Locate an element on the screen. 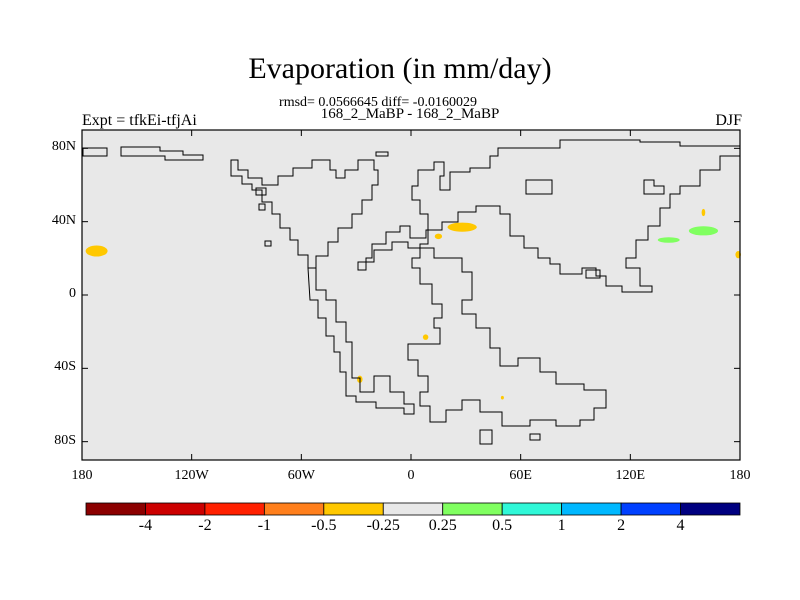 The height and width of the screenshot is (600, 800). coastline-japan-islands is located at coordinates (654, 187).